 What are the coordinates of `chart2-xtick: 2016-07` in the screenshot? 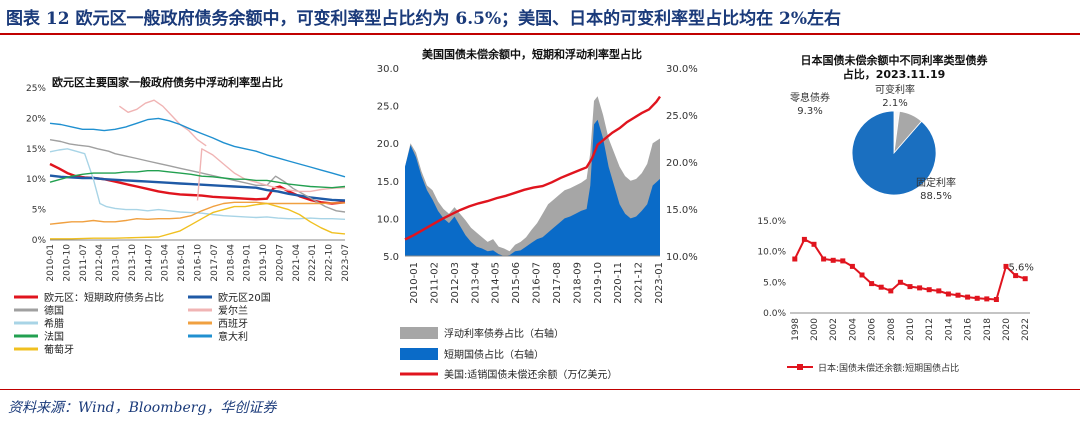 It's located at (537, 283).